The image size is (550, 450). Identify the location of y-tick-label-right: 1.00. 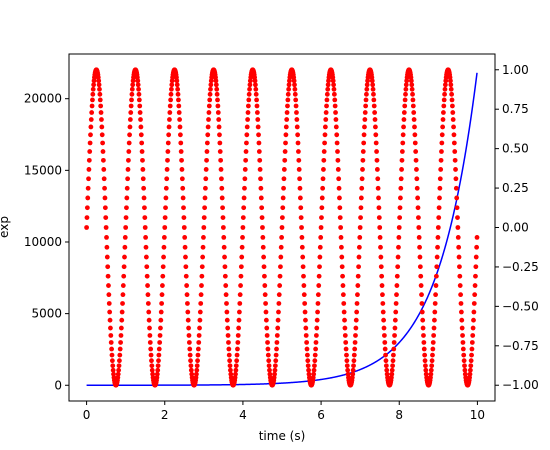
(515, 70).